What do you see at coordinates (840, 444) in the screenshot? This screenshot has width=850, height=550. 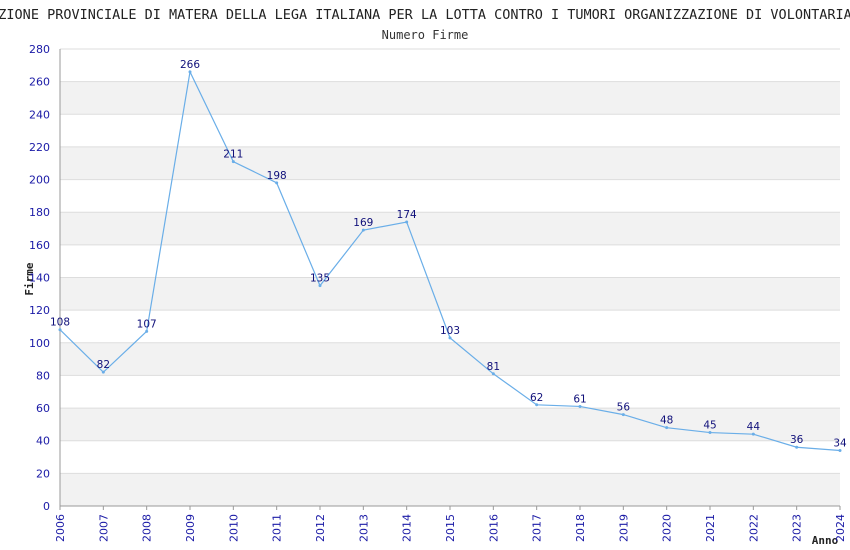 I see `data-label: 34` at bounding box center [840, 444].